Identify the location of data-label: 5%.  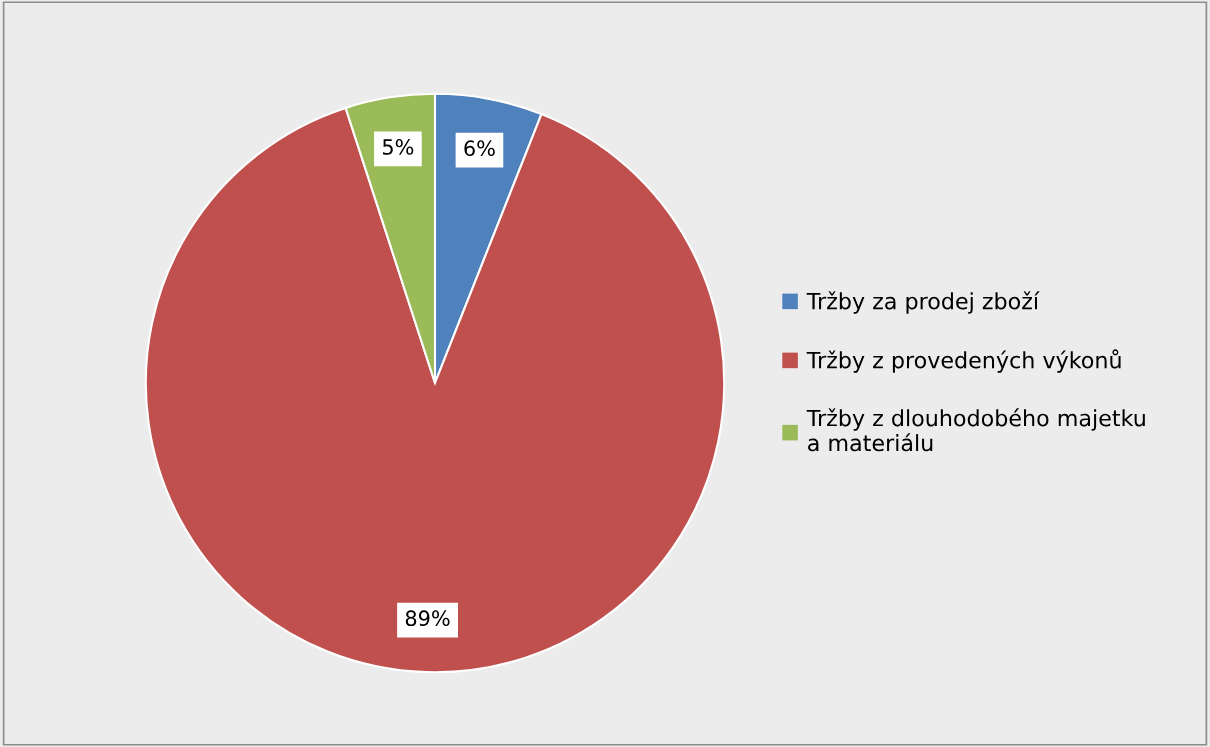
(398, 147).